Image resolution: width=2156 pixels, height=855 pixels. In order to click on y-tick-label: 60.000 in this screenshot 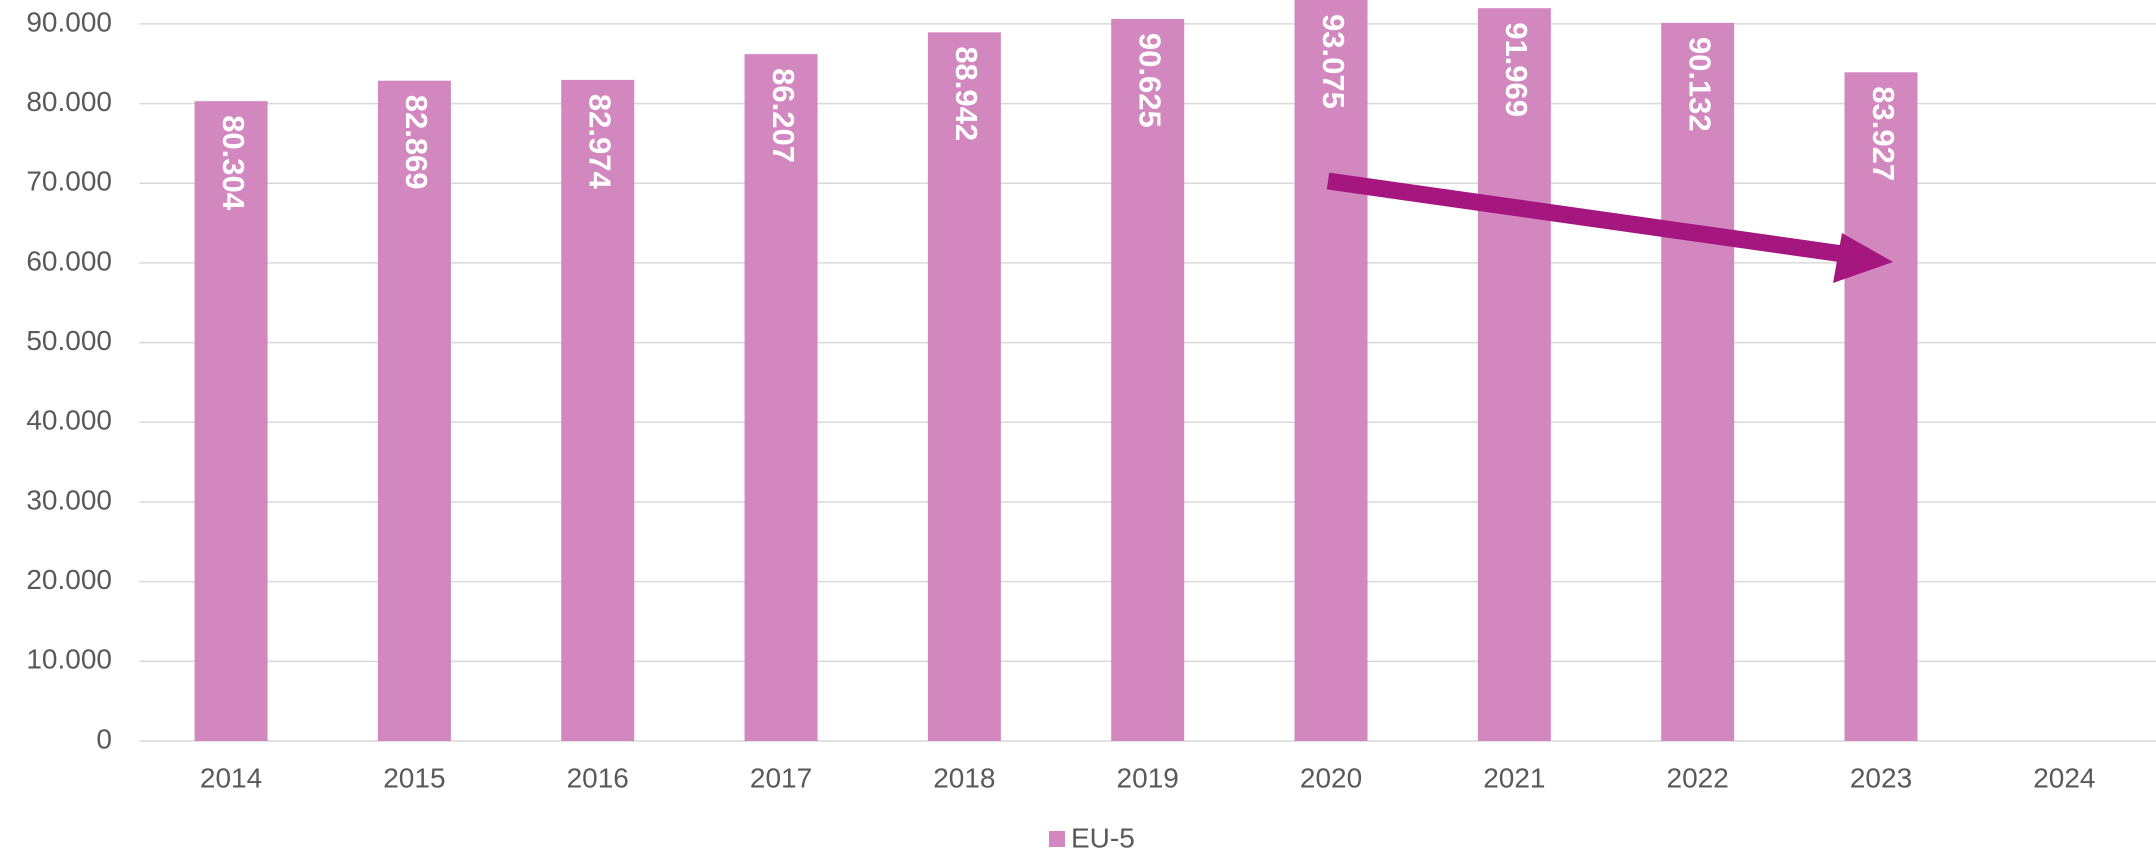, I will do `click(69, 260)`.